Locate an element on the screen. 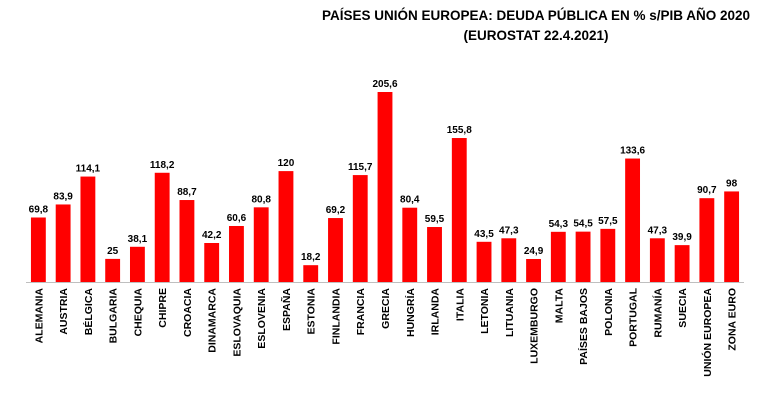 This screenshot has width=770, height=420. value-label-19: 47,3 is located at coordinates (509, 230).